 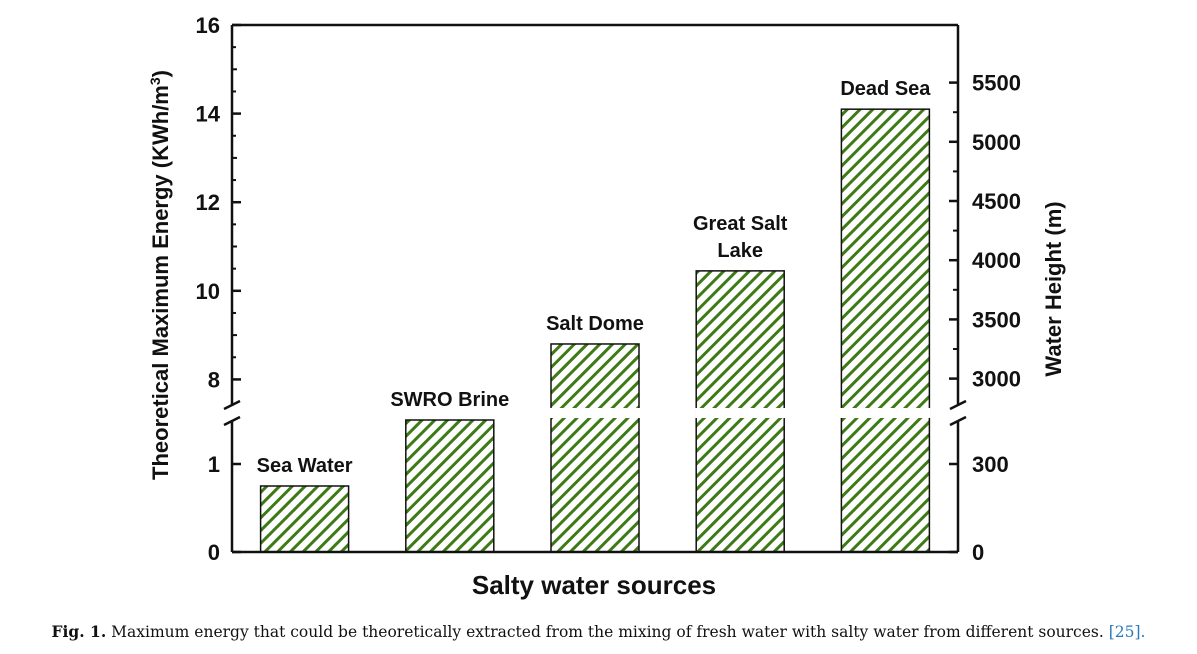 I want to click on y-tick-label: 16, so click(x=208, y=25).